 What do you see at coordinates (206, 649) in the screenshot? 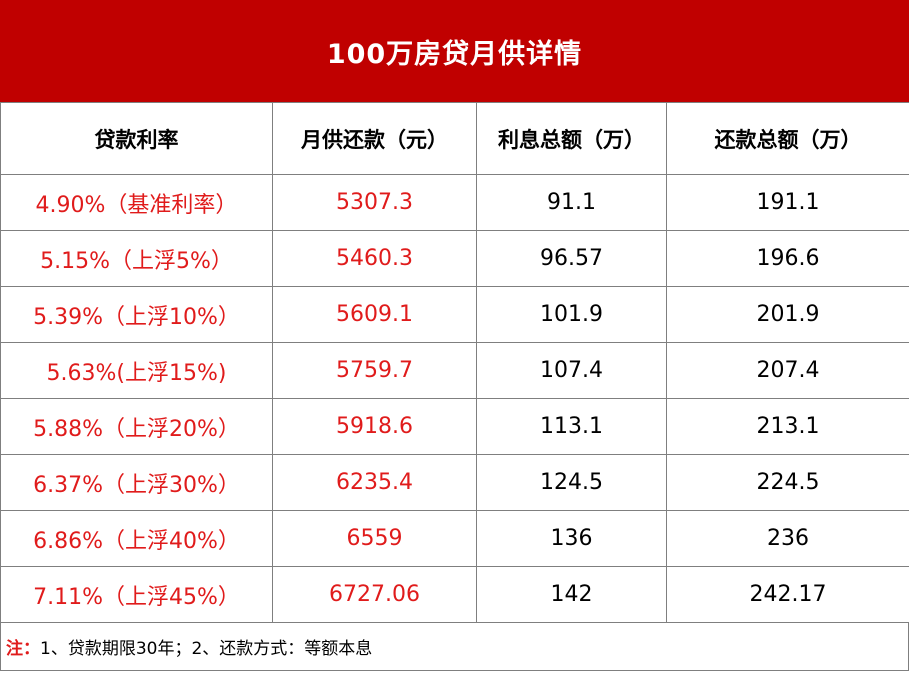
I see `footnote-text: 1、贷款期限30年；2、还款方式：等额本息` at bounding box center [206, 649].